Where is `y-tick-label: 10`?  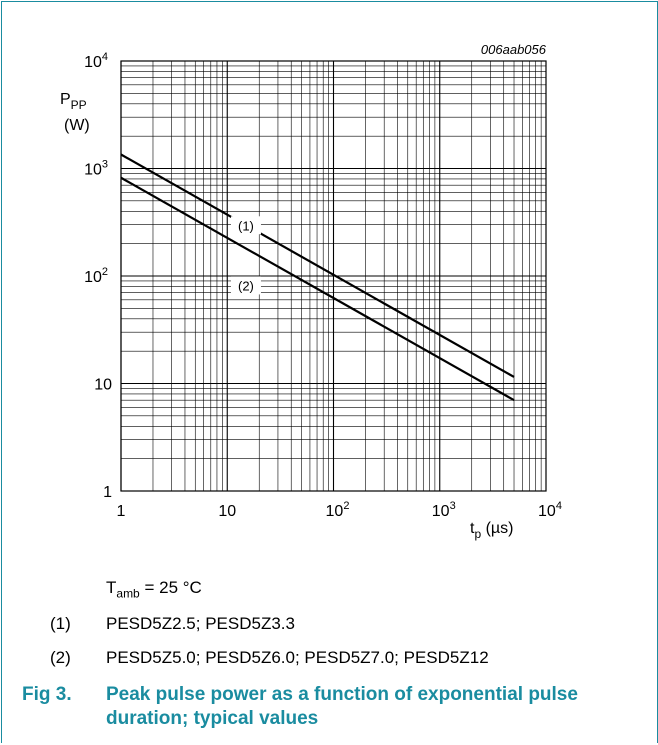 y-tick-label: 10 is located at coordinates (103, 385).